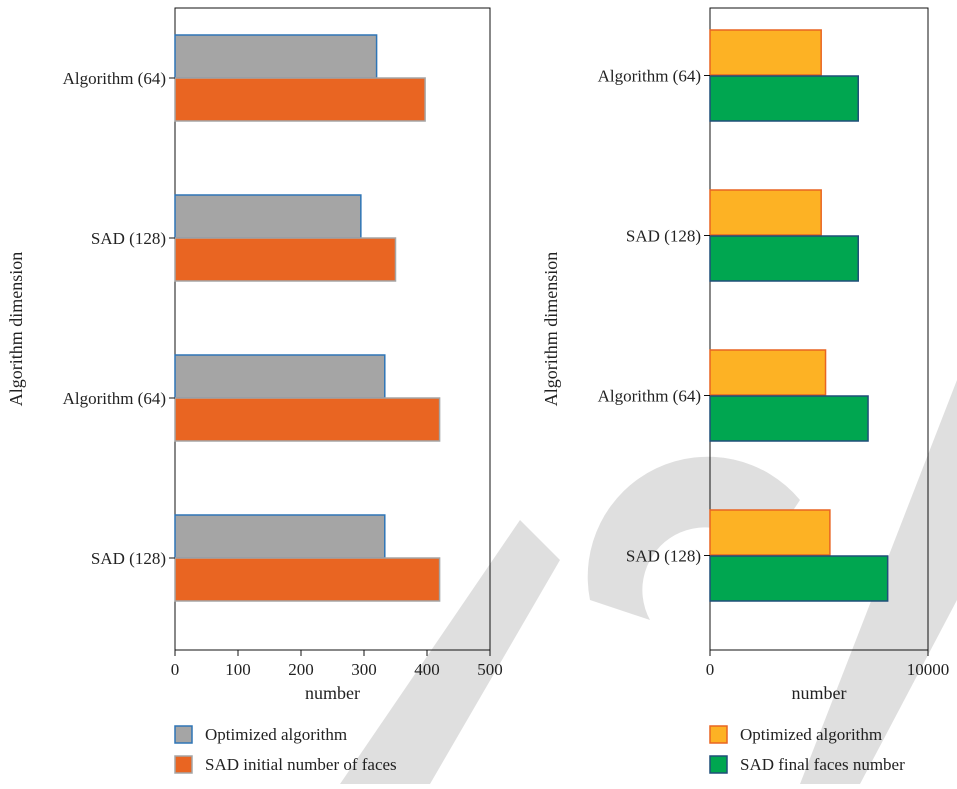 This screenshot has width=957, height=789. Describe the element at coordinates (238, 669) in the screenshot. I see `x-tick-label: 100` at that location.